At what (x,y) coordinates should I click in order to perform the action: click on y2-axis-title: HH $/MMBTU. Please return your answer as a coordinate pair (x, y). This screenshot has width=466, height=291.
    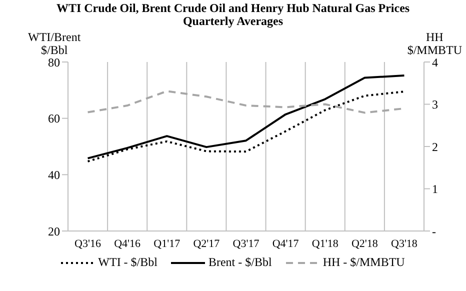
    Looking at the image, I should click on (434, 43).